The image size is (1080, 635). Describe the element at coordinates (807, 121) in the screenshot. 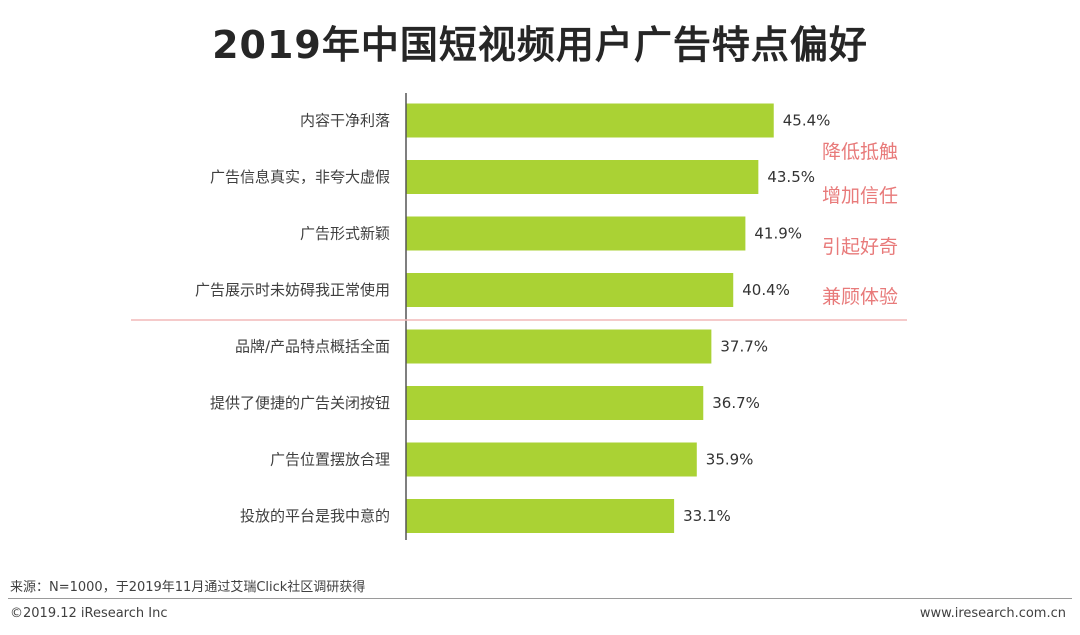

I see `value-label: 45.4%` at that location.